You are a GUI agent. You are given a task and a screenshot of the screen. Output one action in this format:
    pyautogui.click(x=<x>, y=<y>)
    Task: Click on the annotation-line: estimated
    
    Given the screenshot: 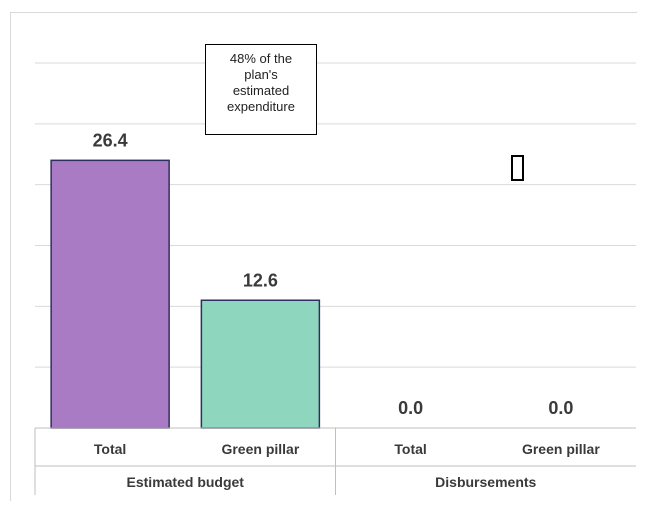 What is the action you would take?
    pyautogui.click(x=261, y=90)
    